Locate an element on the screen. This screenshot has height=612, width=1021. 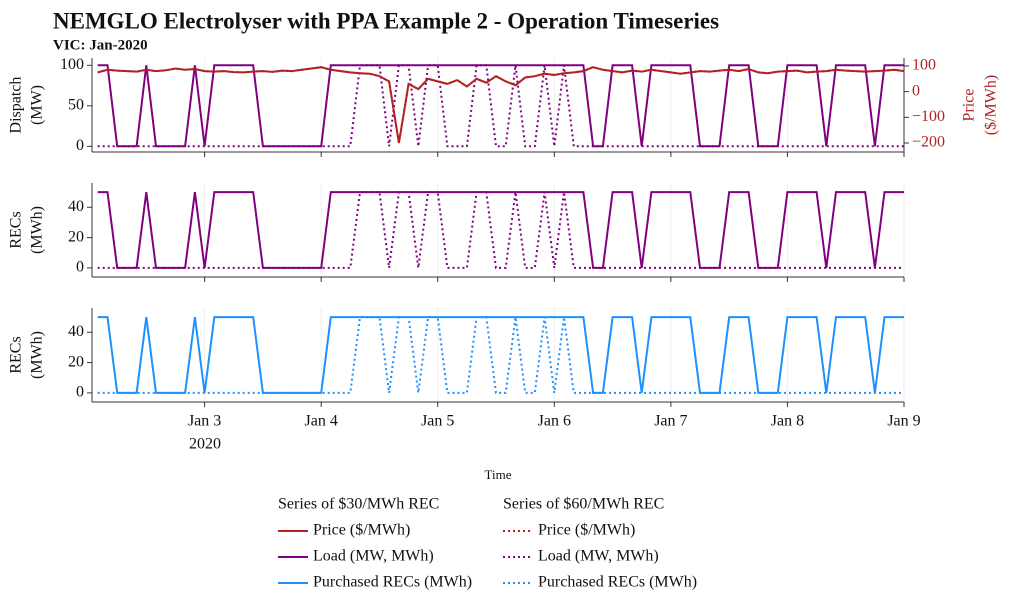
y2-tick-label: 100 is located at coordinates (924, 65).